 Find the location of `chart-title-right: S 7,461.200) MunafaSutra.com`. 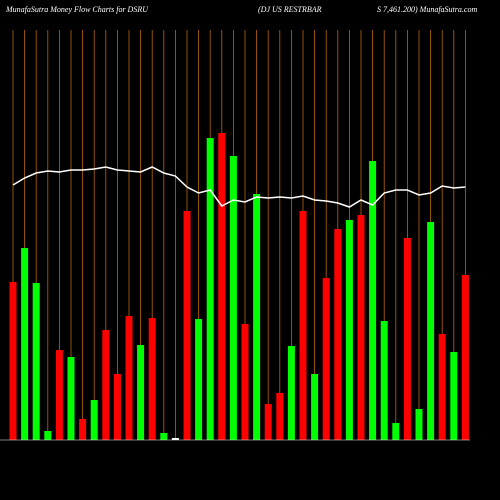

chart-title-right: S 7,461.200) MunafaSutra.com is located at coordinates (427, 9).